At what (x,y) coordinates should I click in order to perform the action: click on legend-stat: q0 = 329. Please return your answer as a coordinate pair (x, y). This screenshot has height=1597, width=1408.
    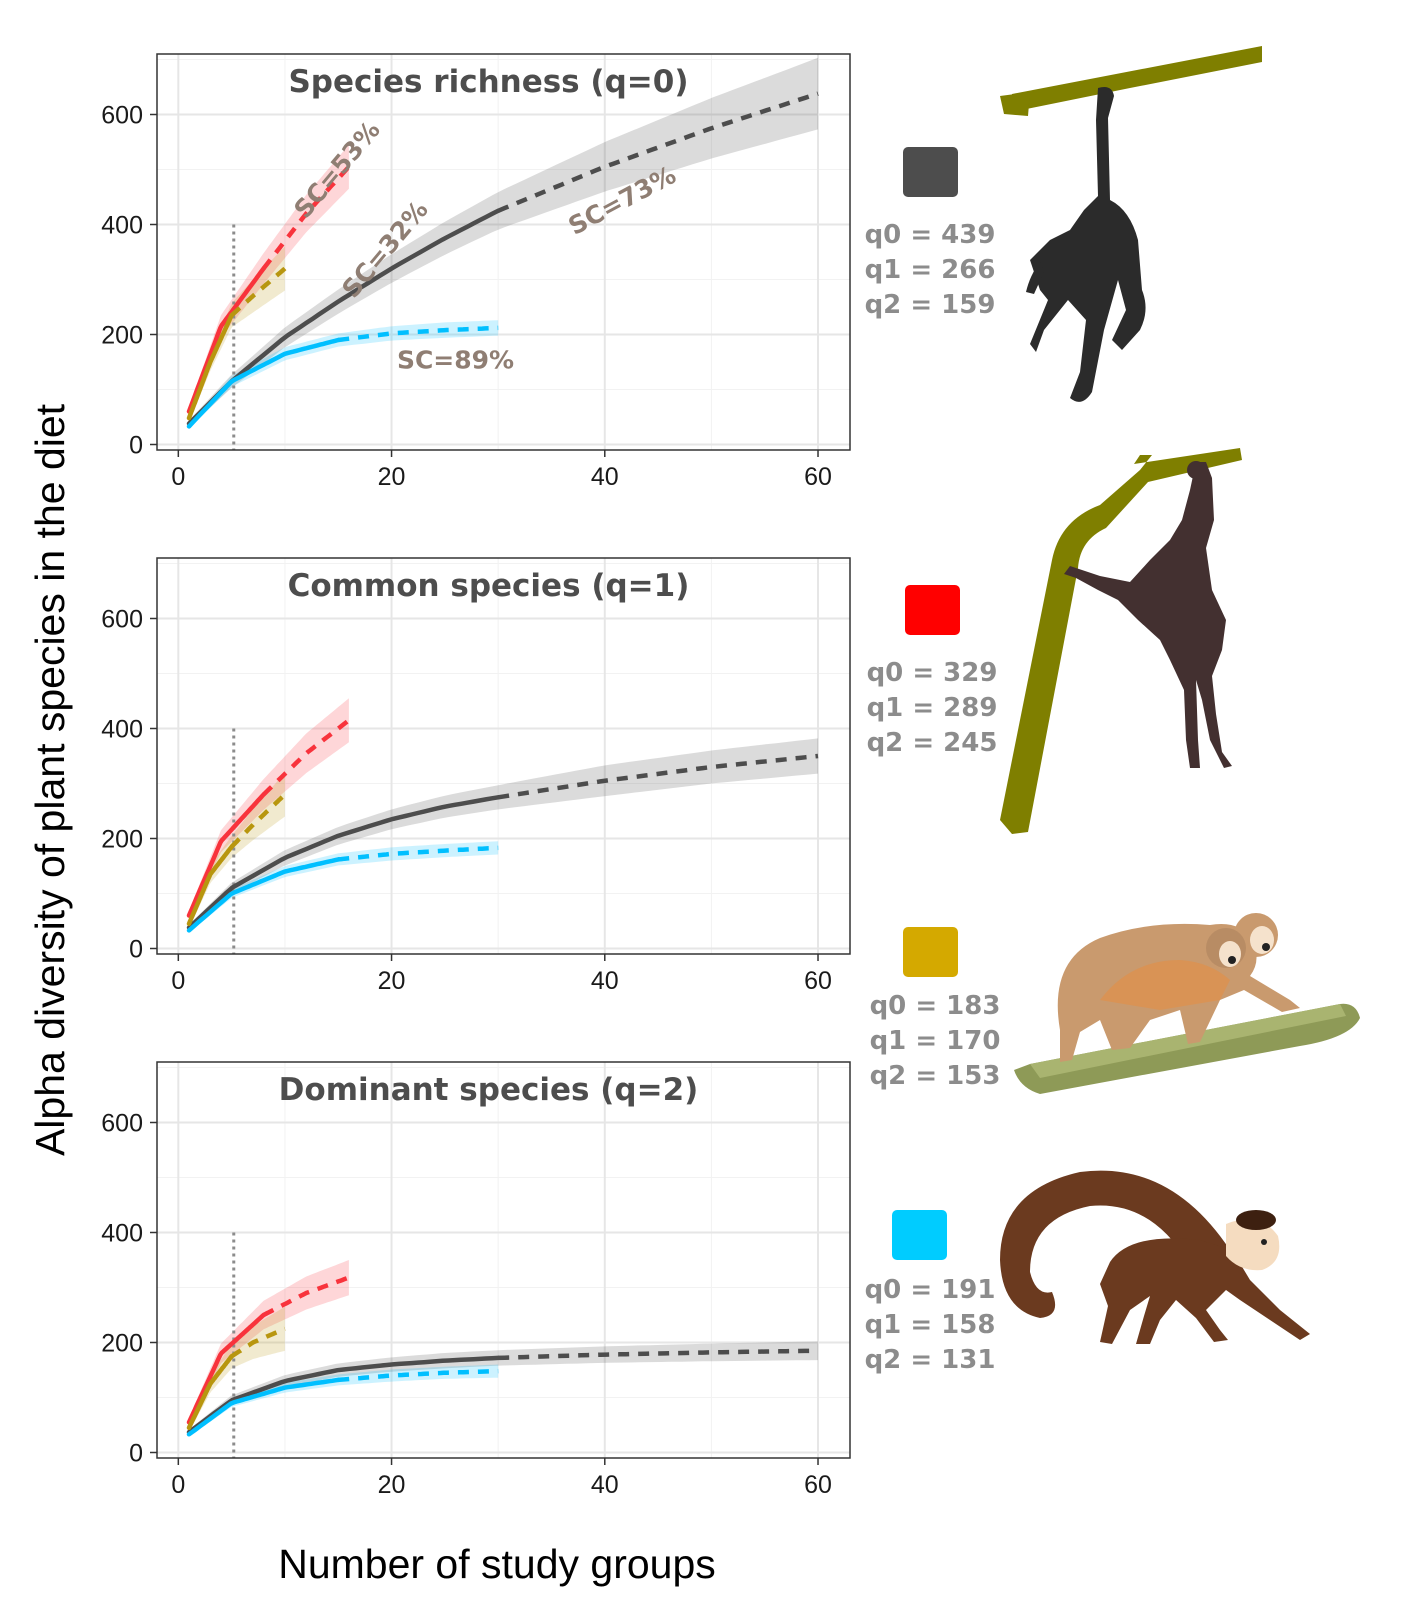
    Looking at the image, I should click on (932, 673).